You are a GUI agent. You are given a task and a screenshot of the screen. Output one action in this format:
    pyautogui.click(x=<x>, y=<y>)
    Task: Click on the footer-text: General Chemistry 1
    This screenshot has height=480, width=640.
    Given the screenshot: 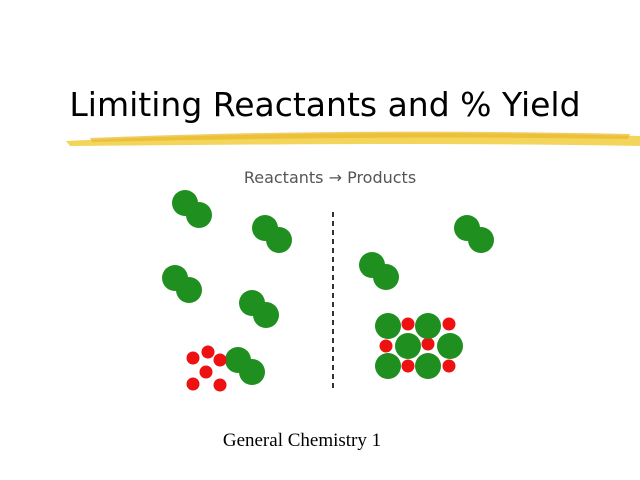 What is the action you would take?
    pyautogui.click(x=302, y=440)
    